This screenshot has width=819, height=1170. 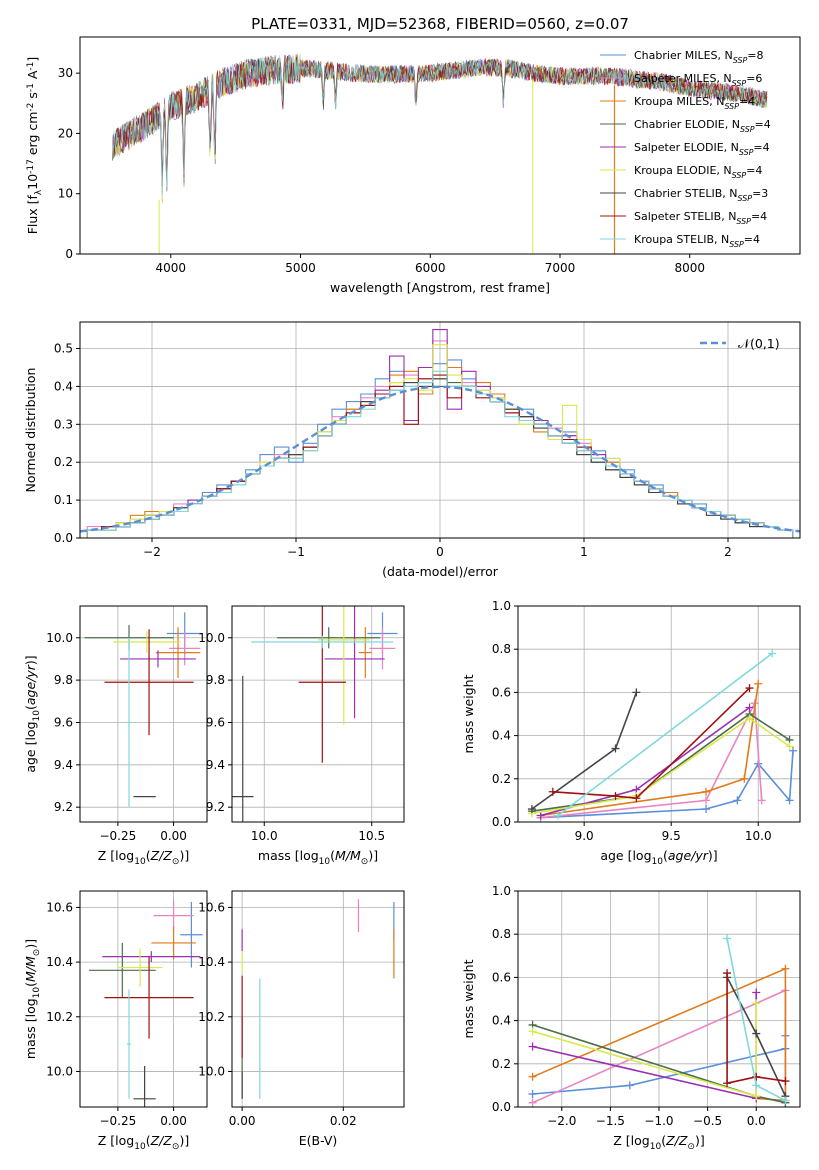 I want to click on label-part: E(B-V), so click(x=318, y=1140).